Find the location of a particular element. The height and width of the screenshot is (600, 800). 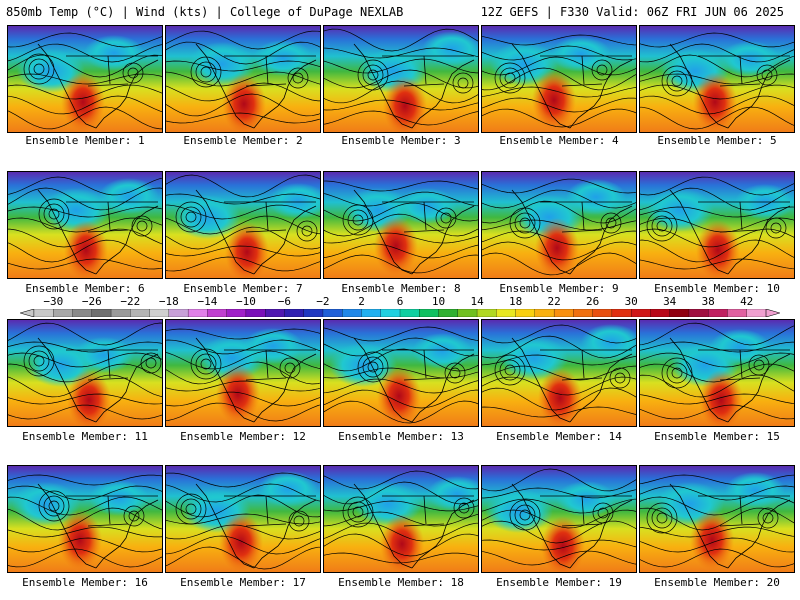

colorbar-tick-label: −6 is located at coordinates (284, 301).